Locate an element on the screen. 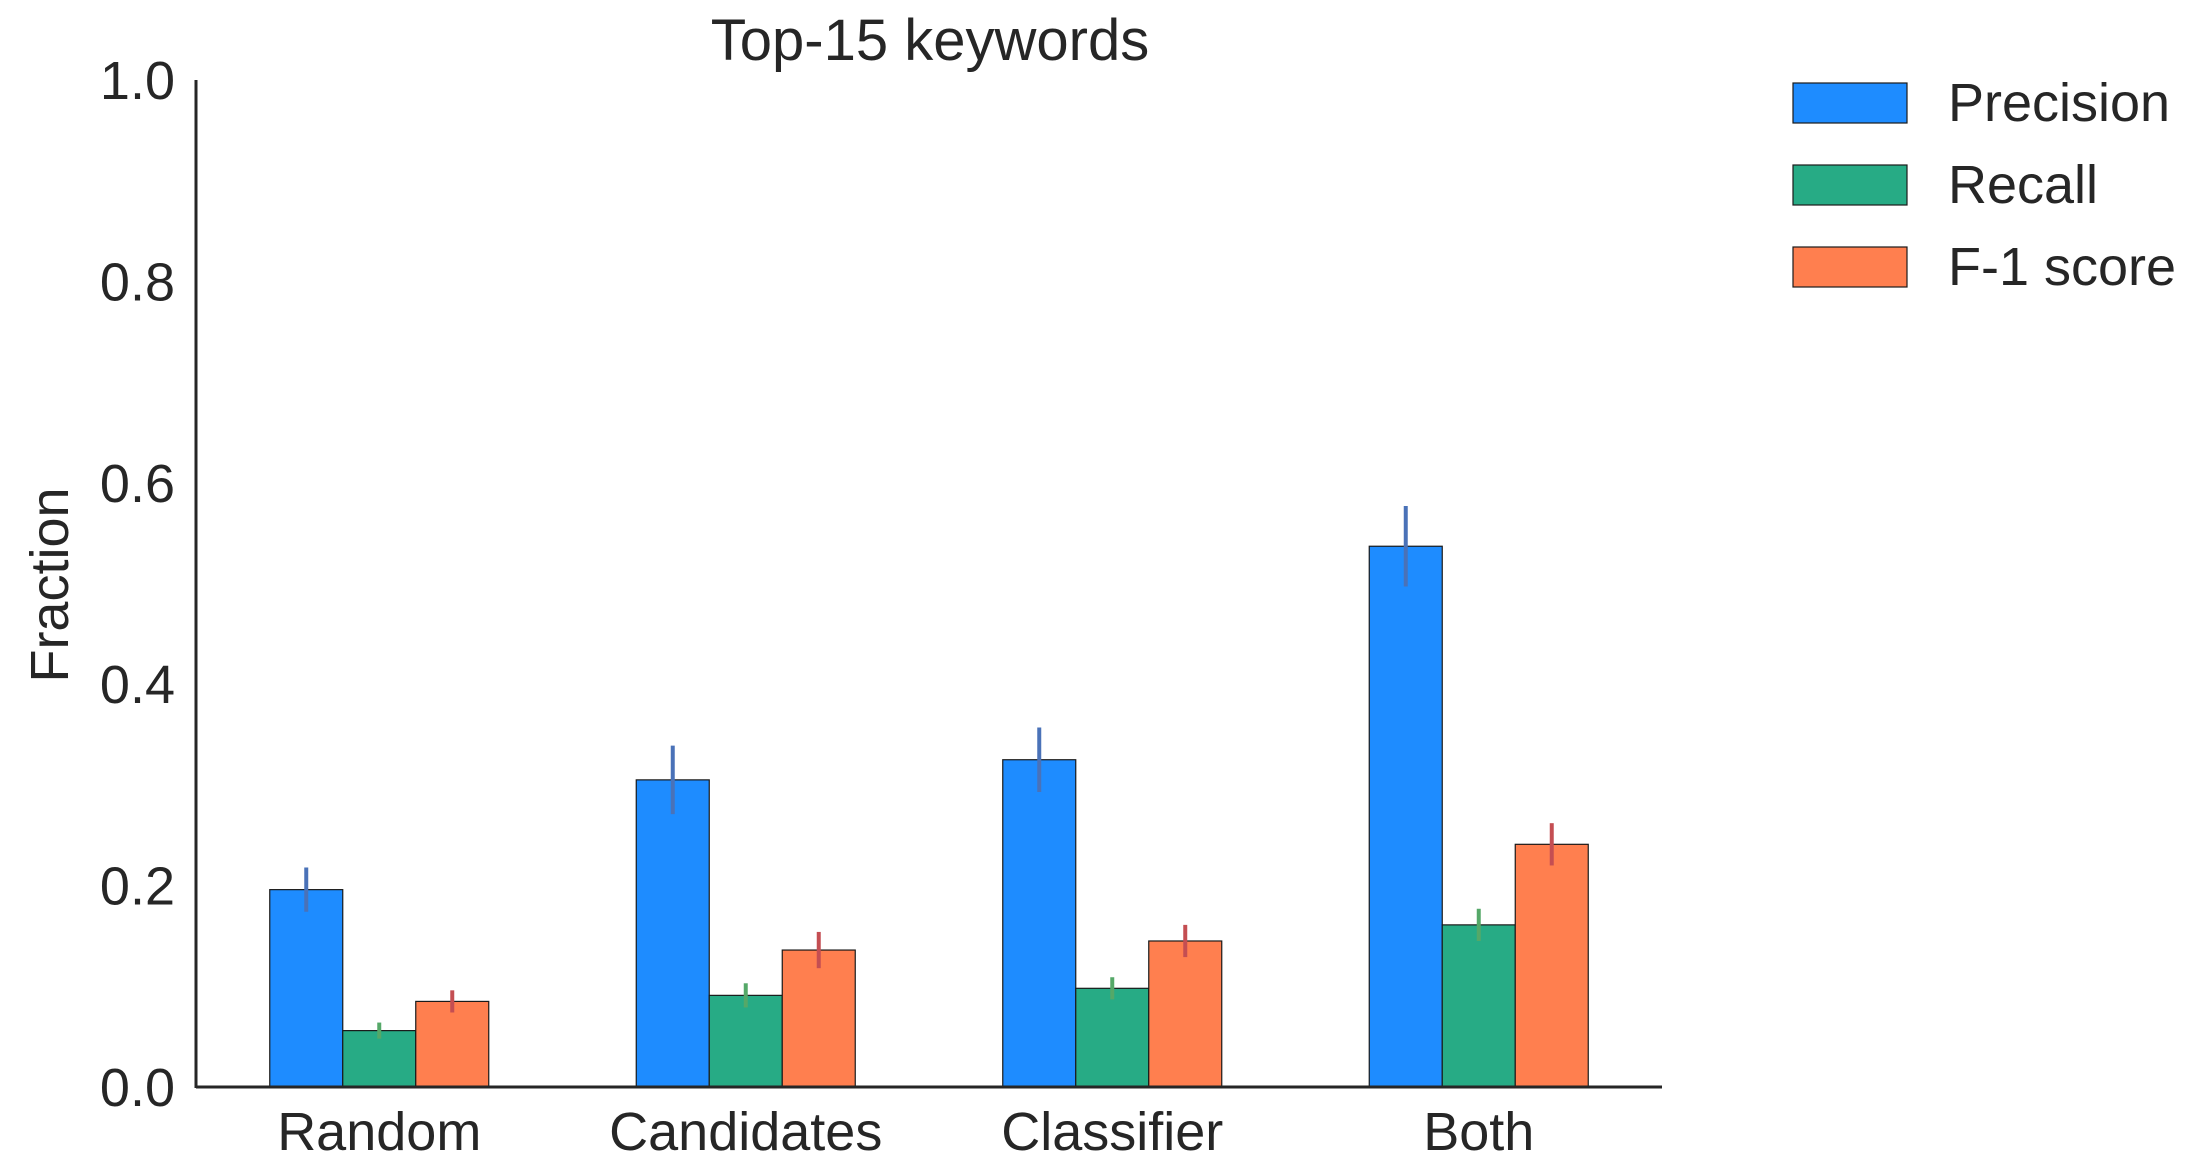 The height and width of the screenshot is (1157, 2212). legend: Precision Recall F-1 score is located at coordinates (1984, 185).